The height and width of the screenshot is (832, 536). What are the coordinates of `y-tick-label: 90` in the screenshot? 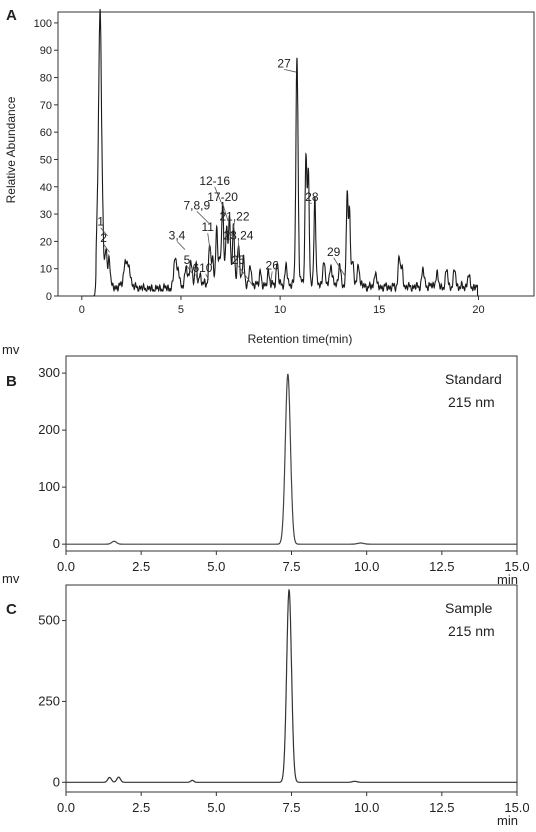 It's located at (46, 51).